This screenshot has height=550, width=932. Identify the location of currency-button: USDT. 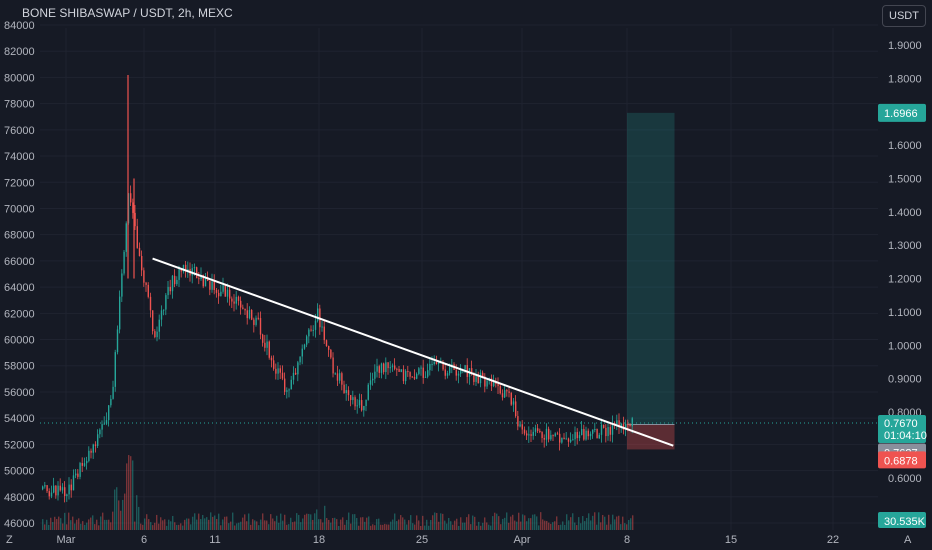
(904, 16).